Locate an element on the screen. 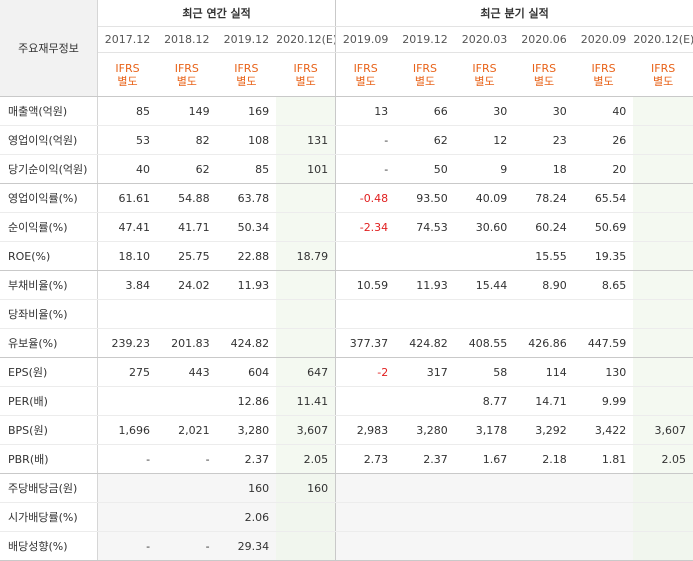  table-row: PER(배) 12.86 11.41 8.77 14.71 9.99 is located at coordinates (346, 401).